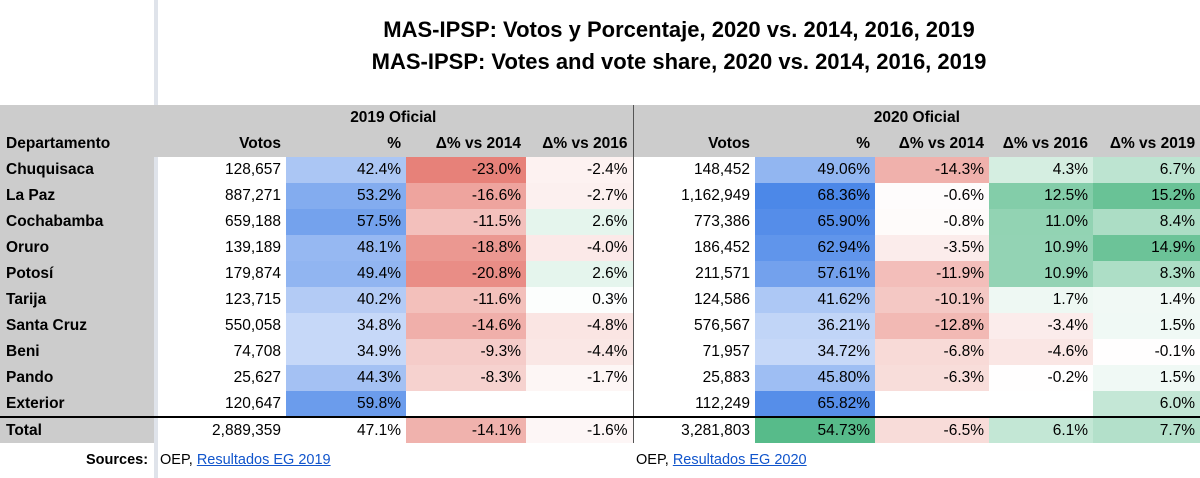 This screenshot has height=478, width=1200. Describe the element at coordinates (466, 196) in the screenshot. I see `cell-d2014-2019: -16.6%` at that location.